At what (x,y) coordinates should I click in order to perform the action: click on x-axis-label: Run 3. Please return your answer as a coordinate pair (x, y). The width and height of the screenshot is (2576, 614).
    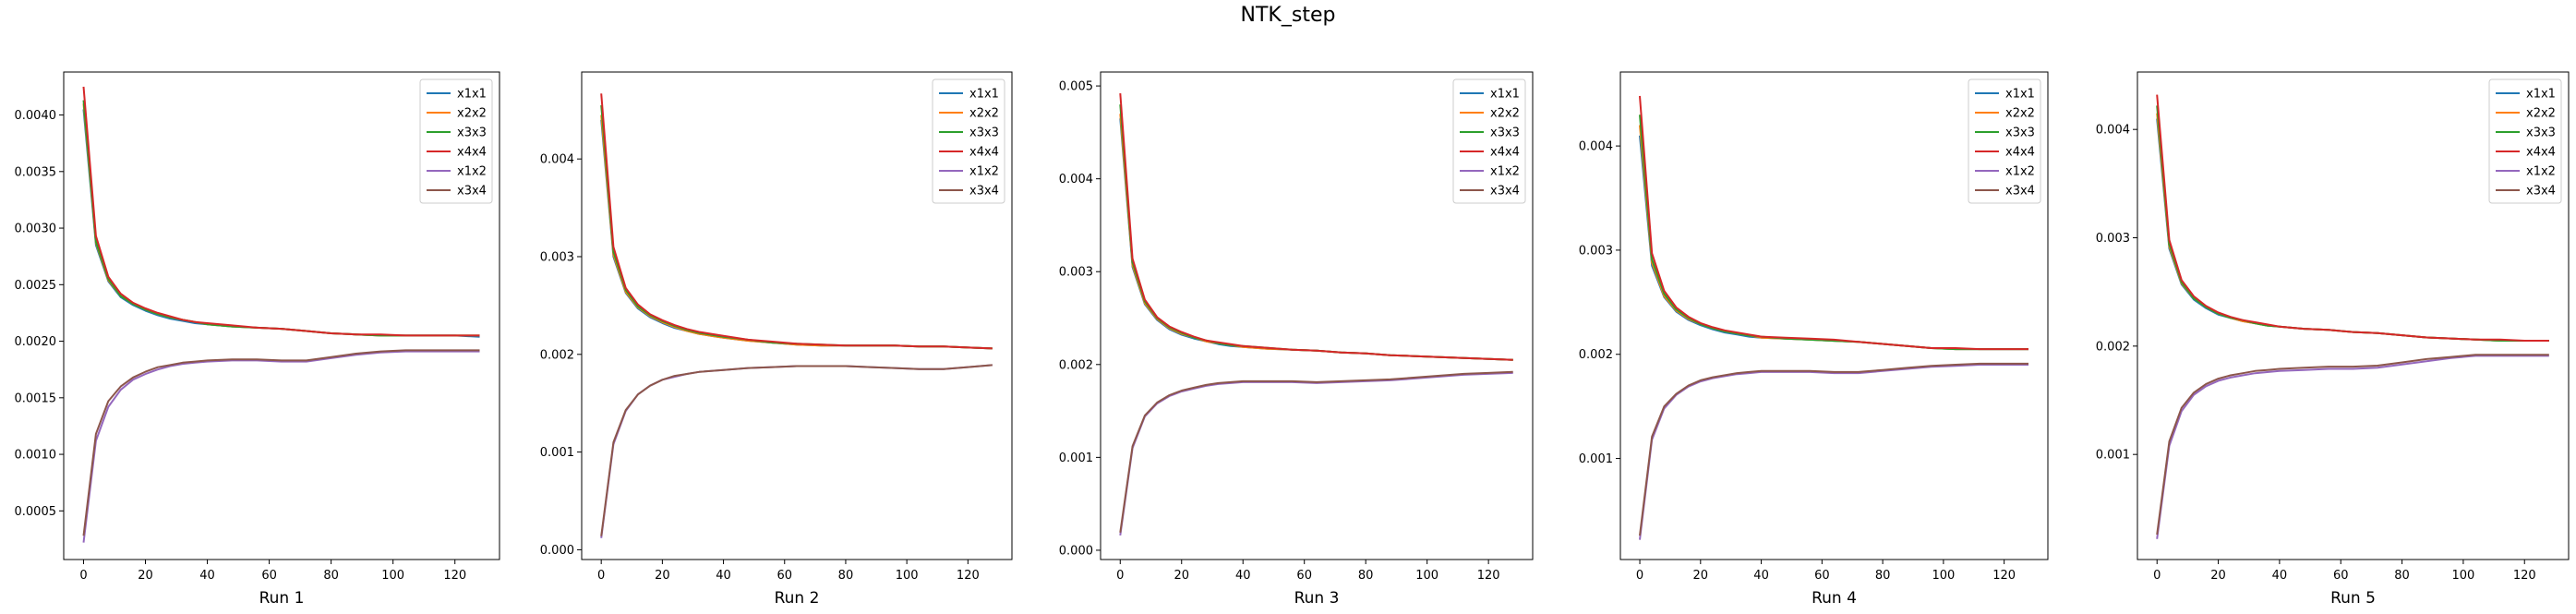
    Looking at the image, I should click on (1317, 598).